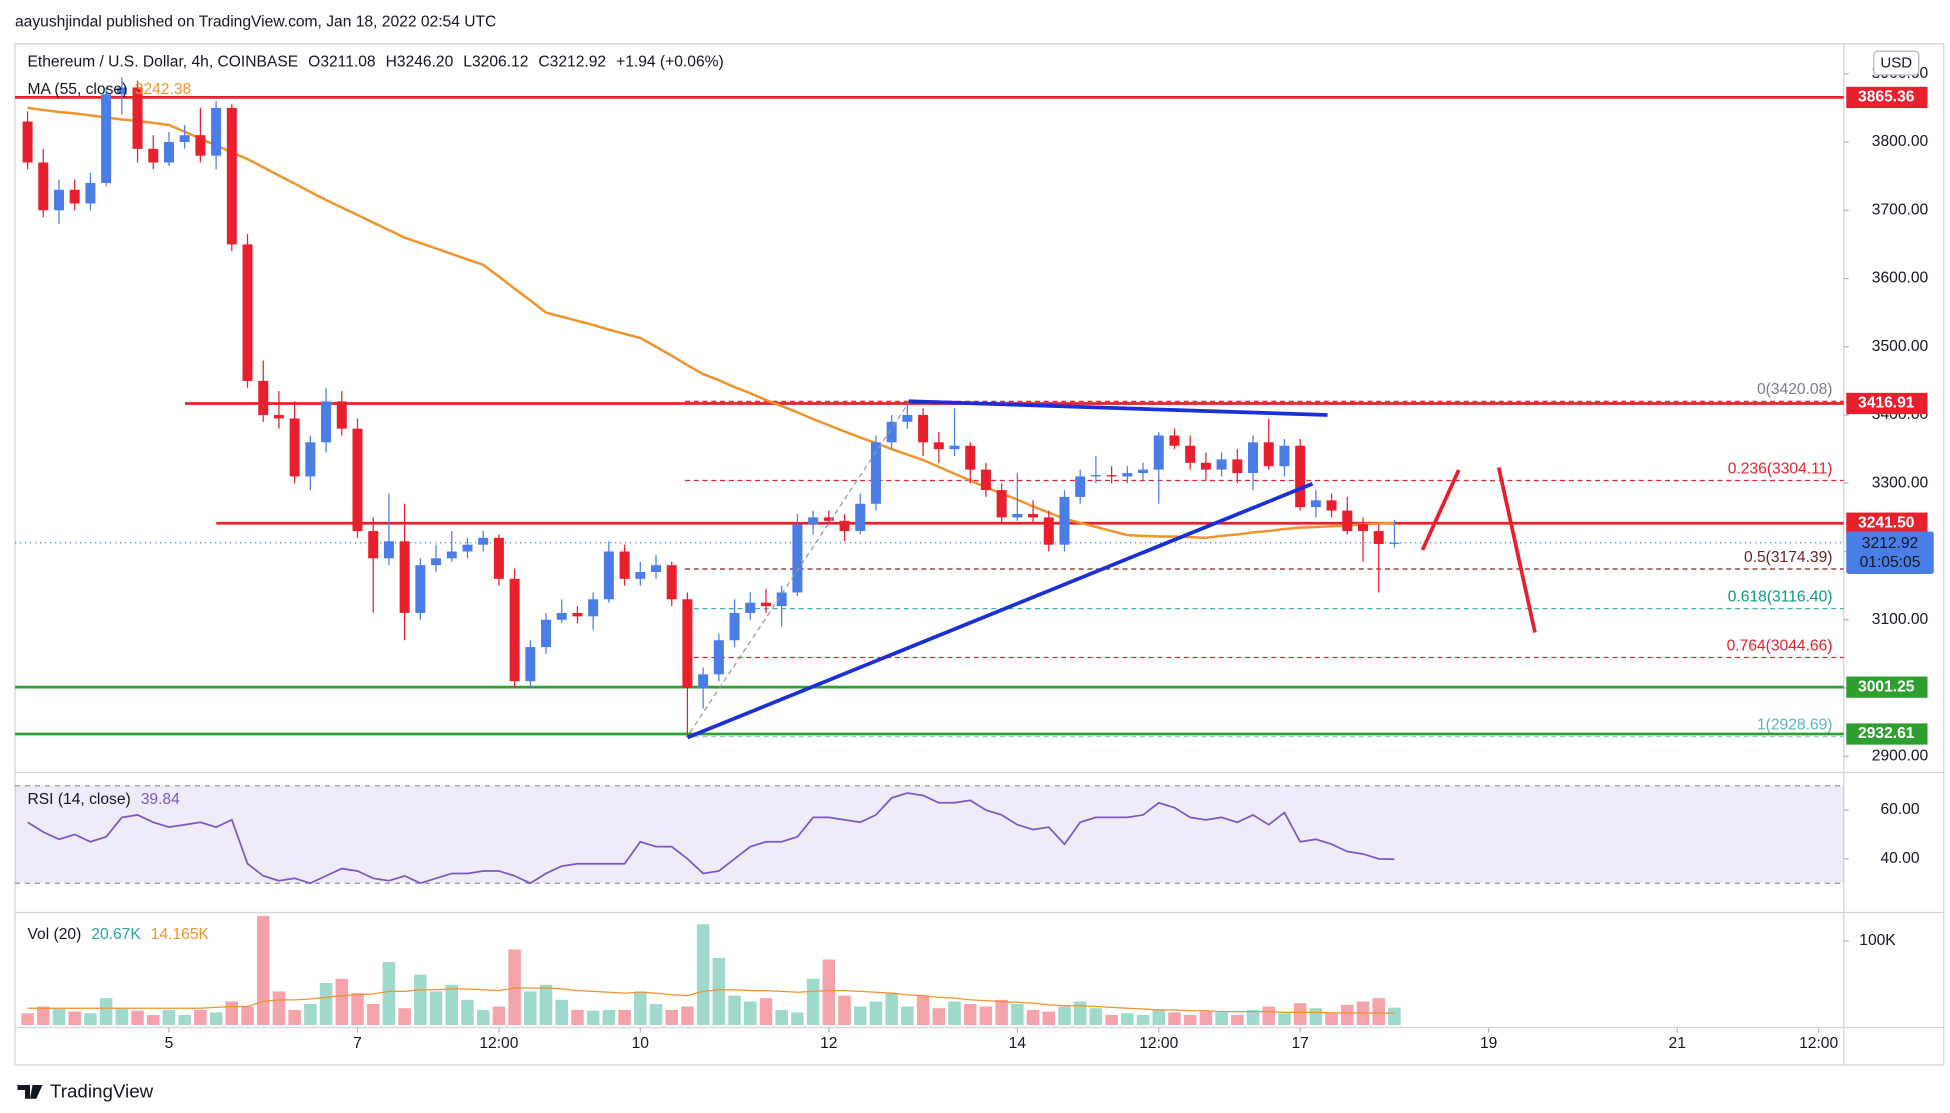 The width and height of the screenshot is (1950, 1113). Describe the element at coordinates (1788, 557) in the screenshot. I see `fib-label: 0.5(3174.39)` at that location.